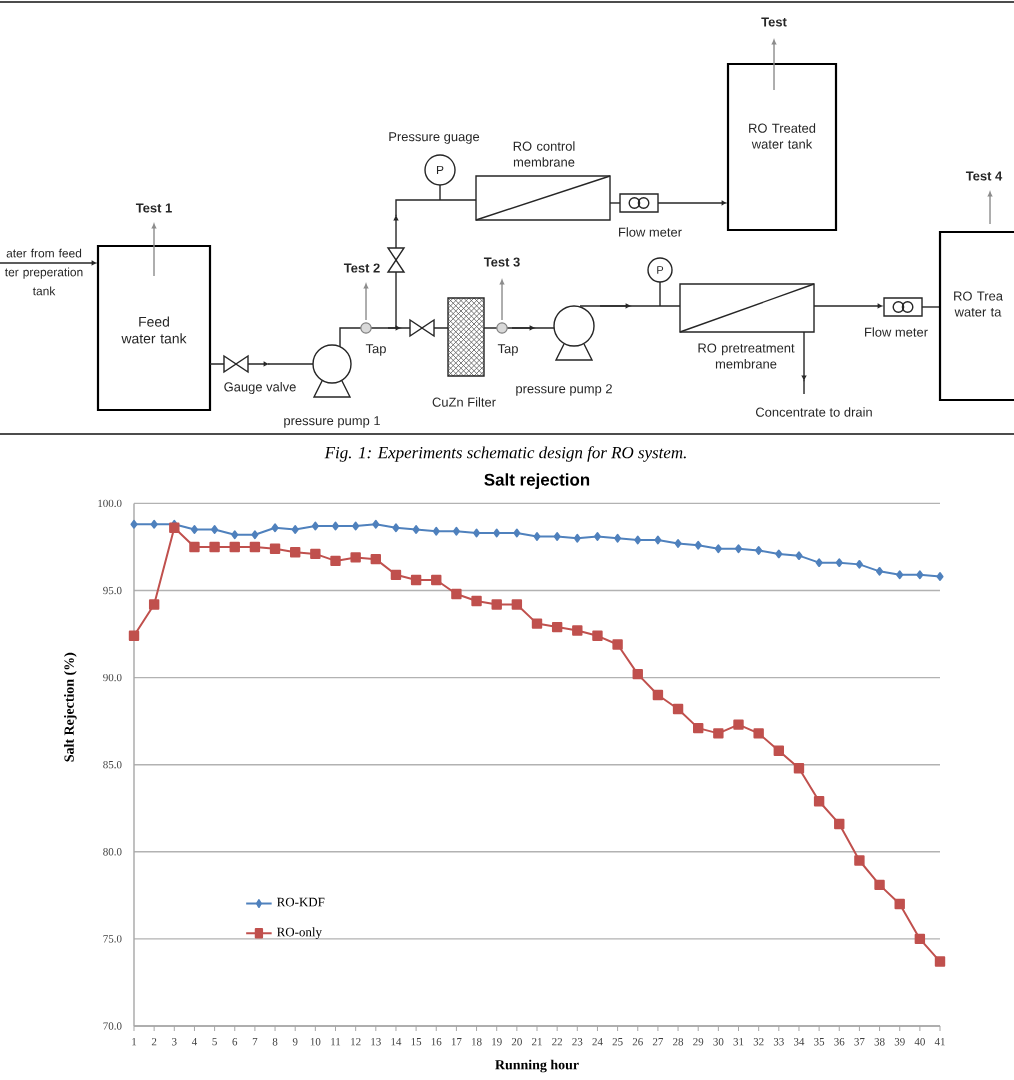  I want to click on chart-title: Salt rejection, so click(537, 481).